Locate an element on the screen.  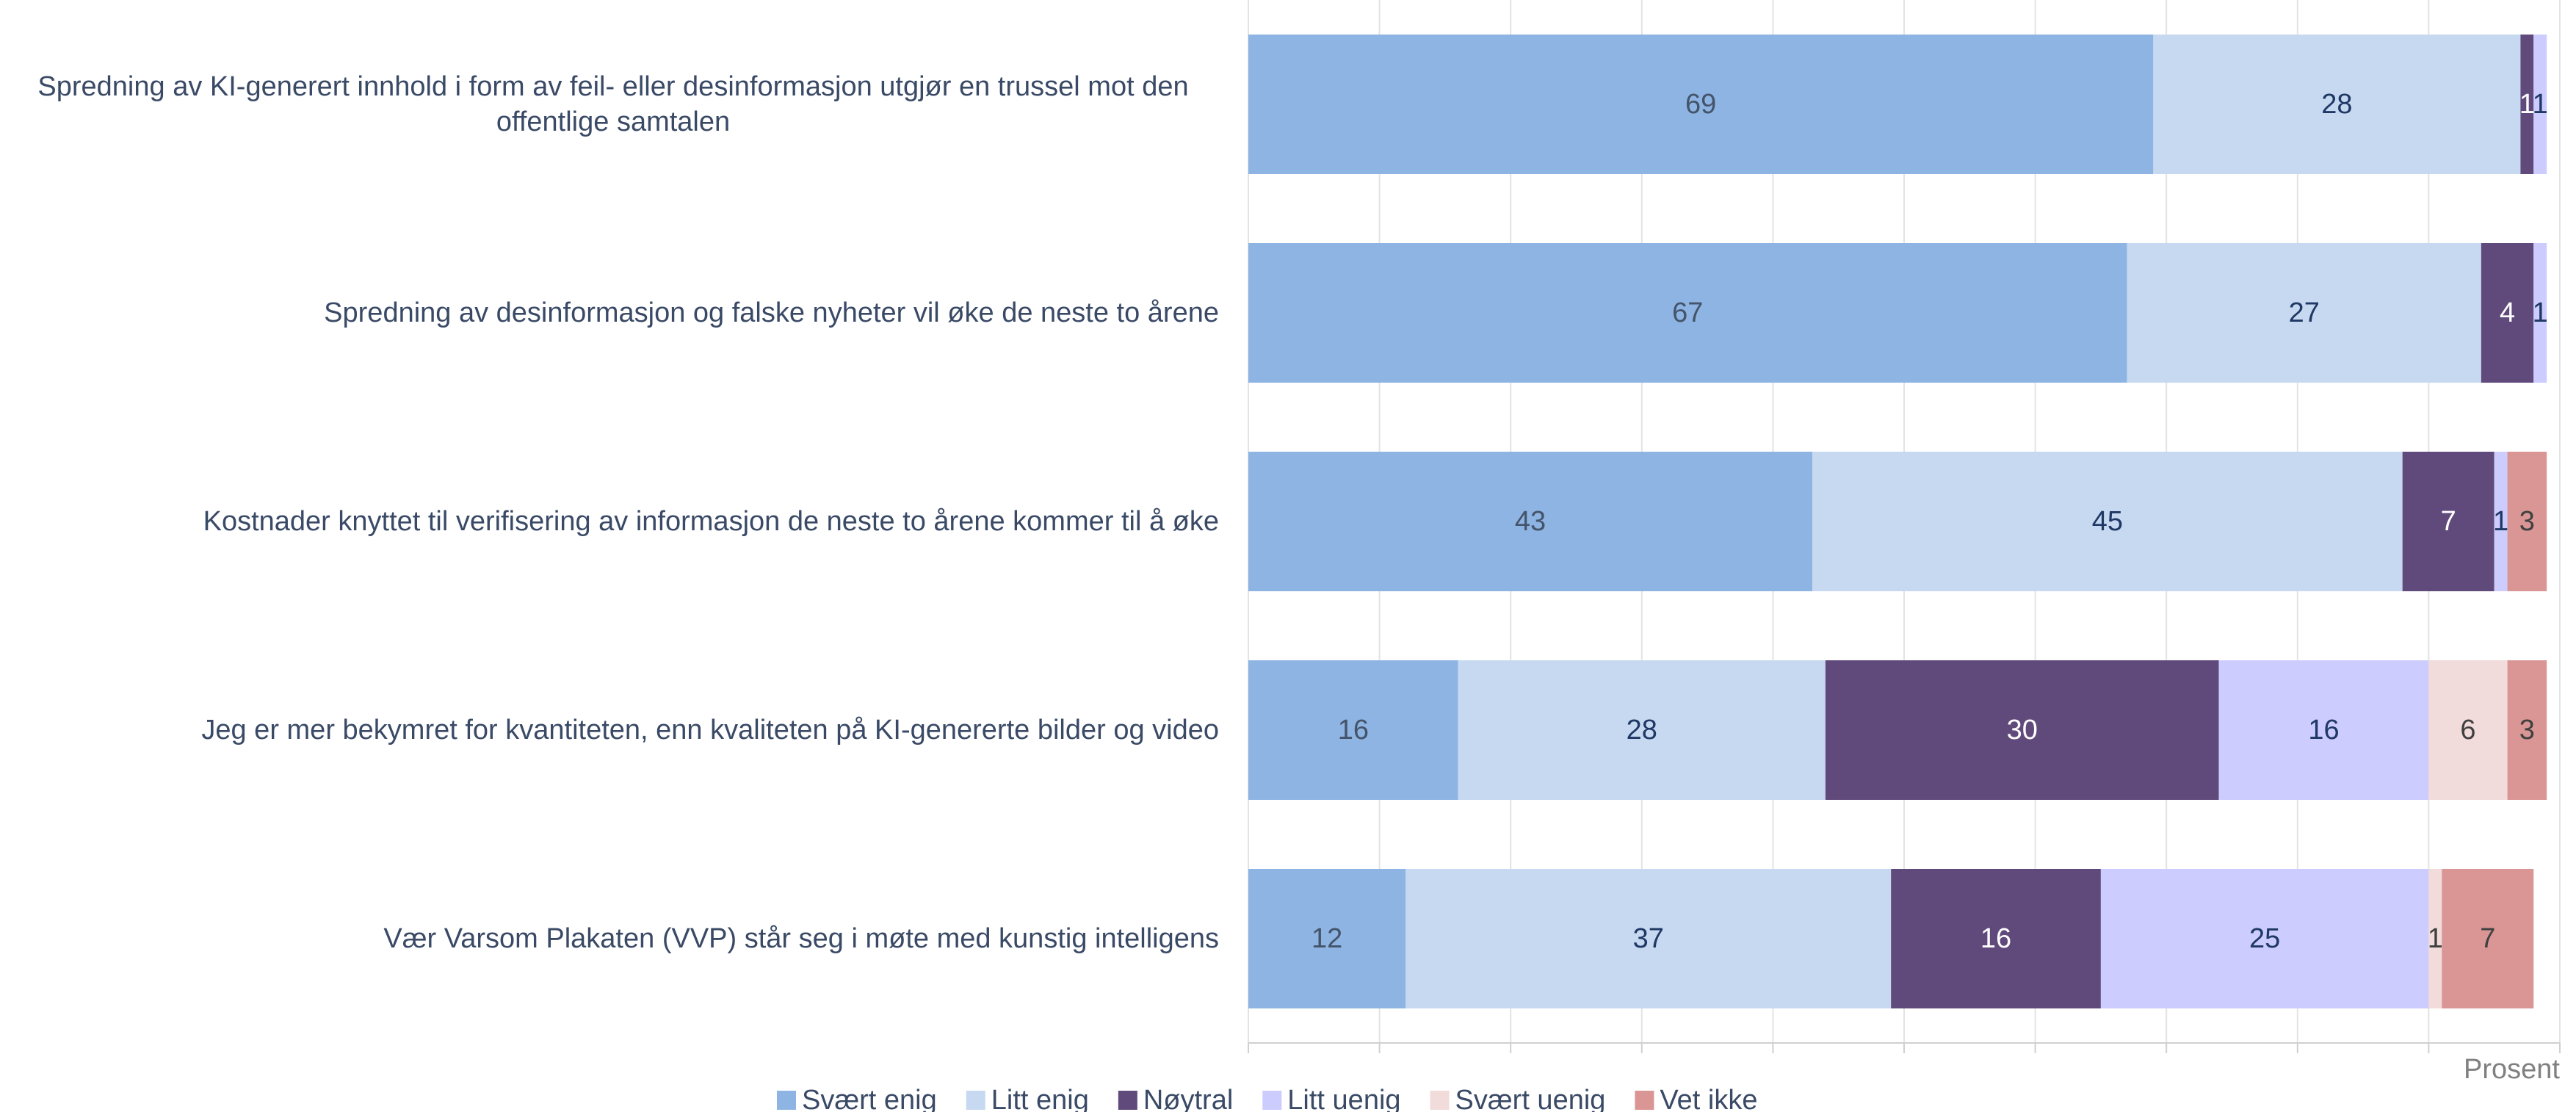
data-label: 30 is located at coordinates (2022, 730).